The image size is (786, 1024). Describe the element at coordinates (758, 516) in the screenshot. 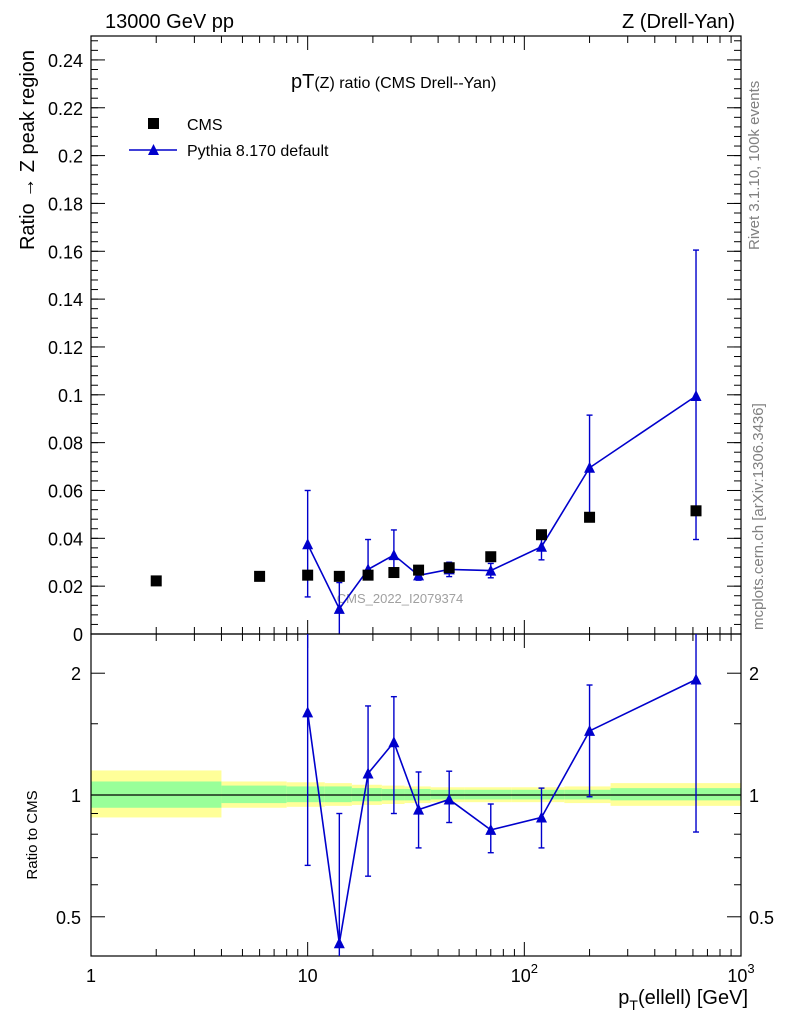

I see `mcplots-label: mcplots.cern.ch [arXiv:1306.3436]` at that location.